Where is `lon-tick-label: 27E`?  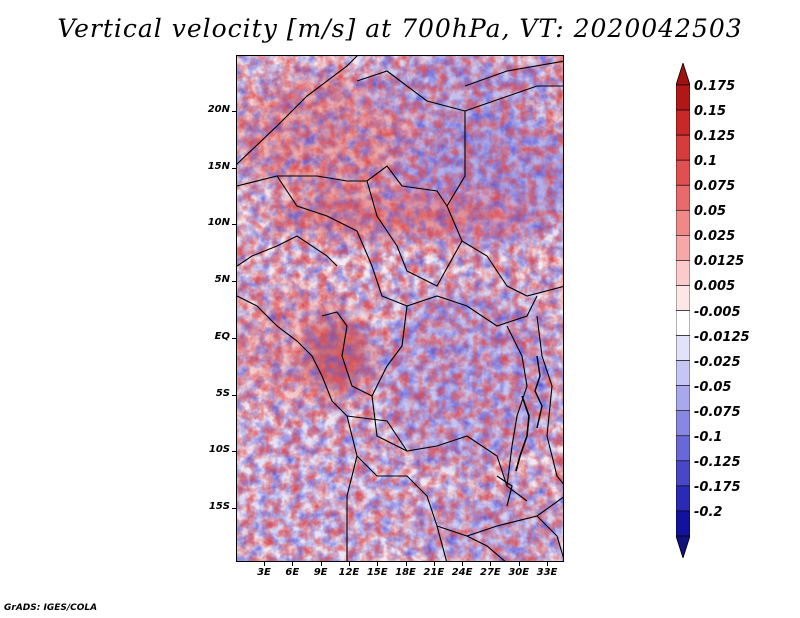
lon-tick-label: 27E is located at coordinates (490, 572).